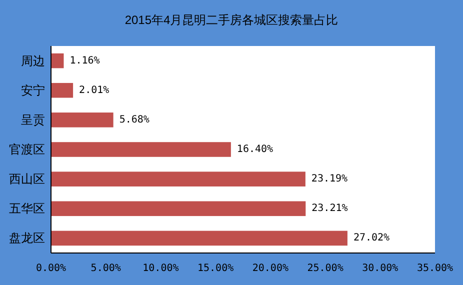 This screenshot has height=285, width=463. Describe the element at coordinates (134, 120) in the screenshot. I see `data-label: 5.68%` at that location.